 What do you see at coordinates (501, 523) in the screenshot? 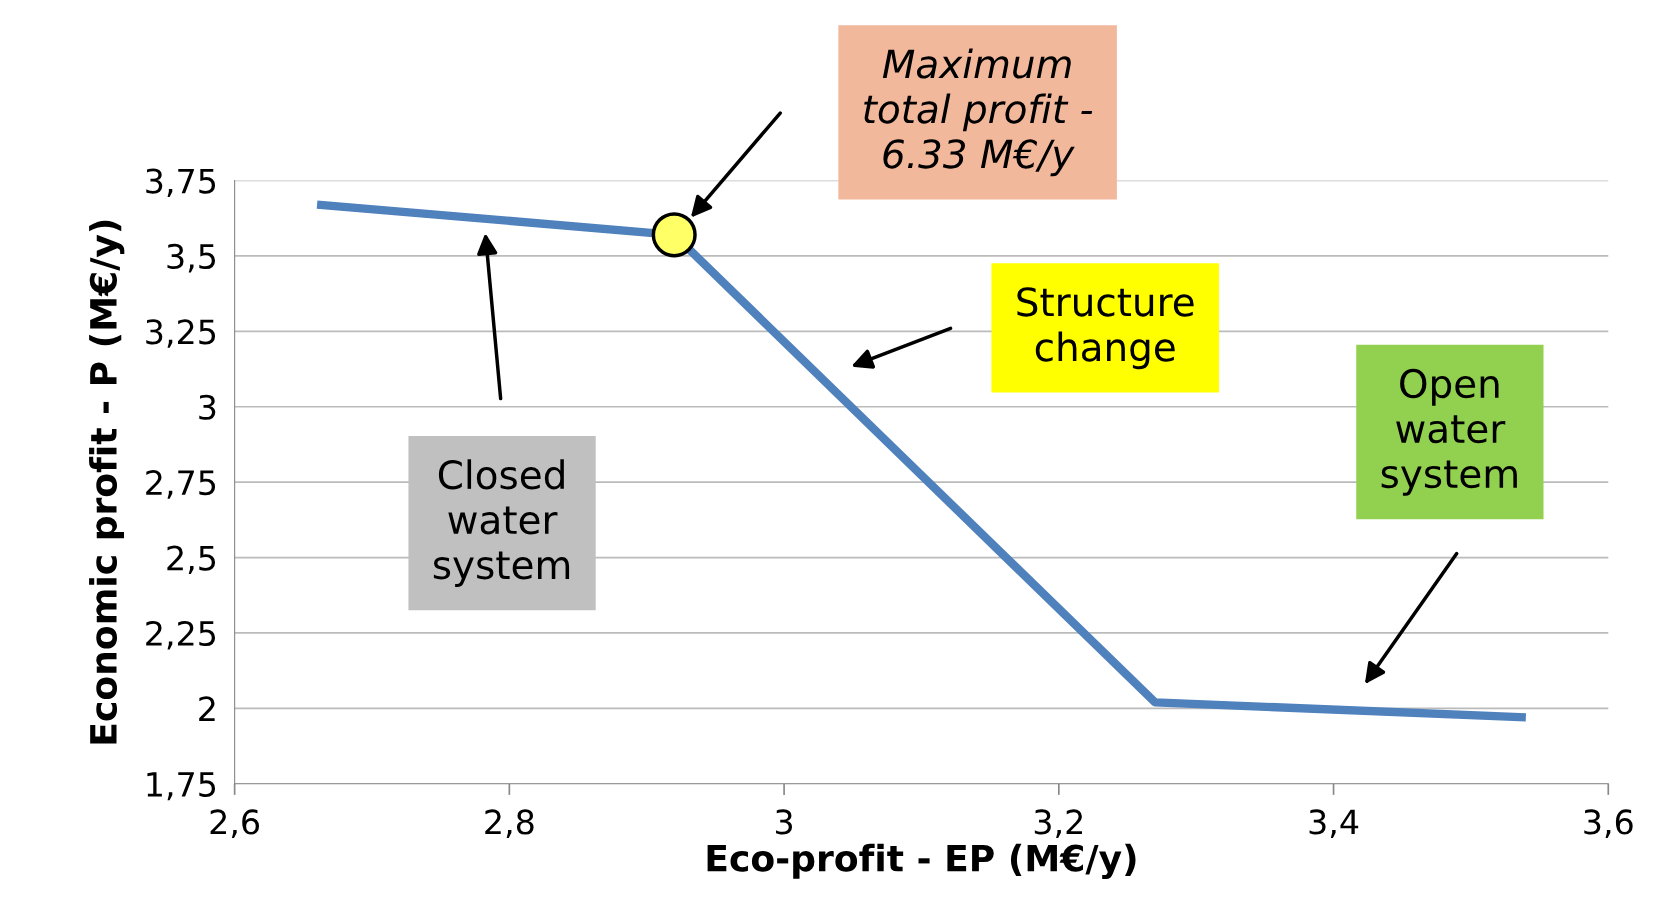
I see `annotation: Closed water system` at bounding box center [501, 523].